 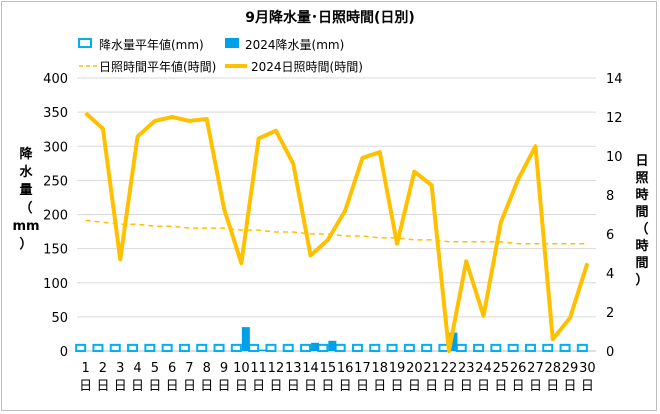 I want to click on x-tick-label: 21, so click(x=431, y=368).